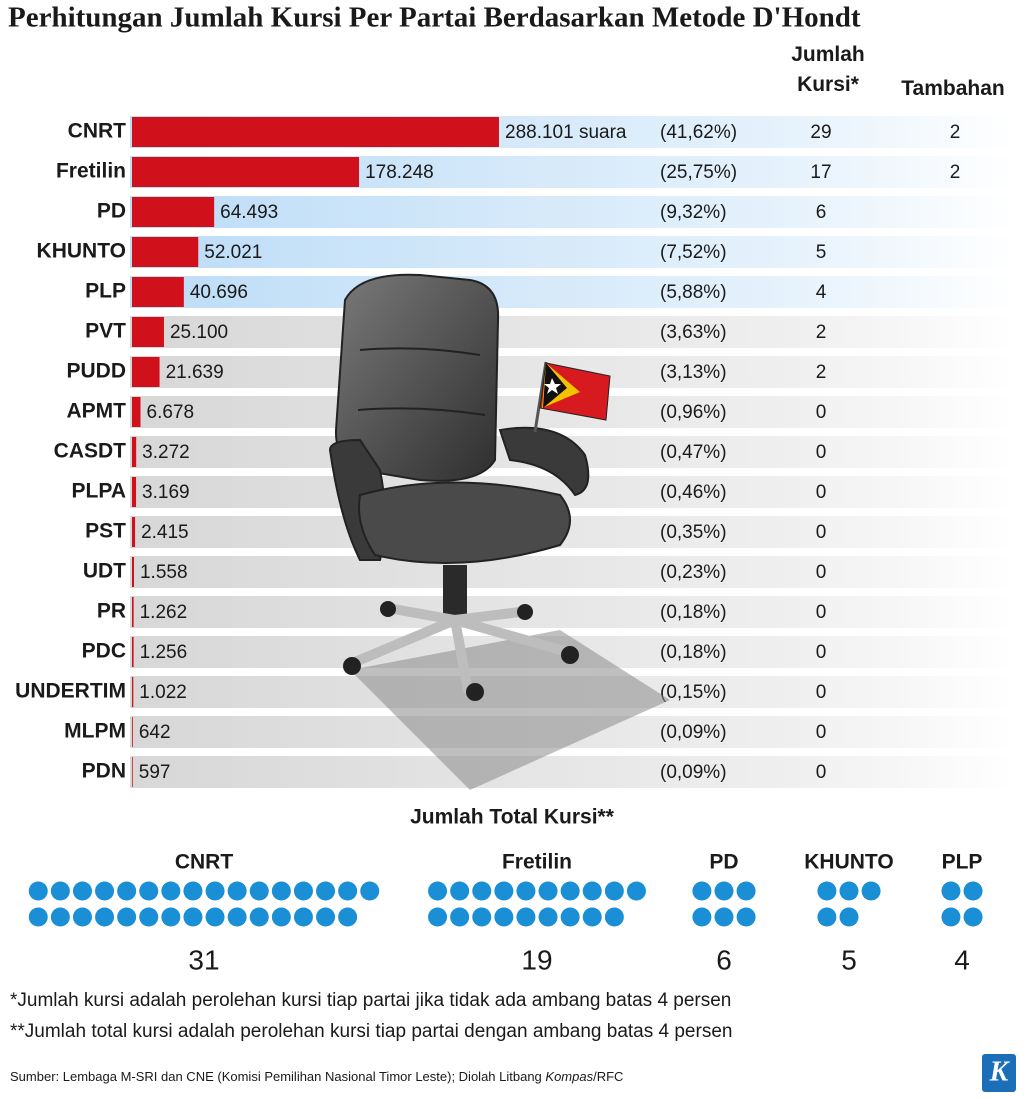 The image size is (1024, 1098). What do you see at coordinates (155, 732) in the screenshot?
I see `value-label: 642` at bounding box center [155, 732].